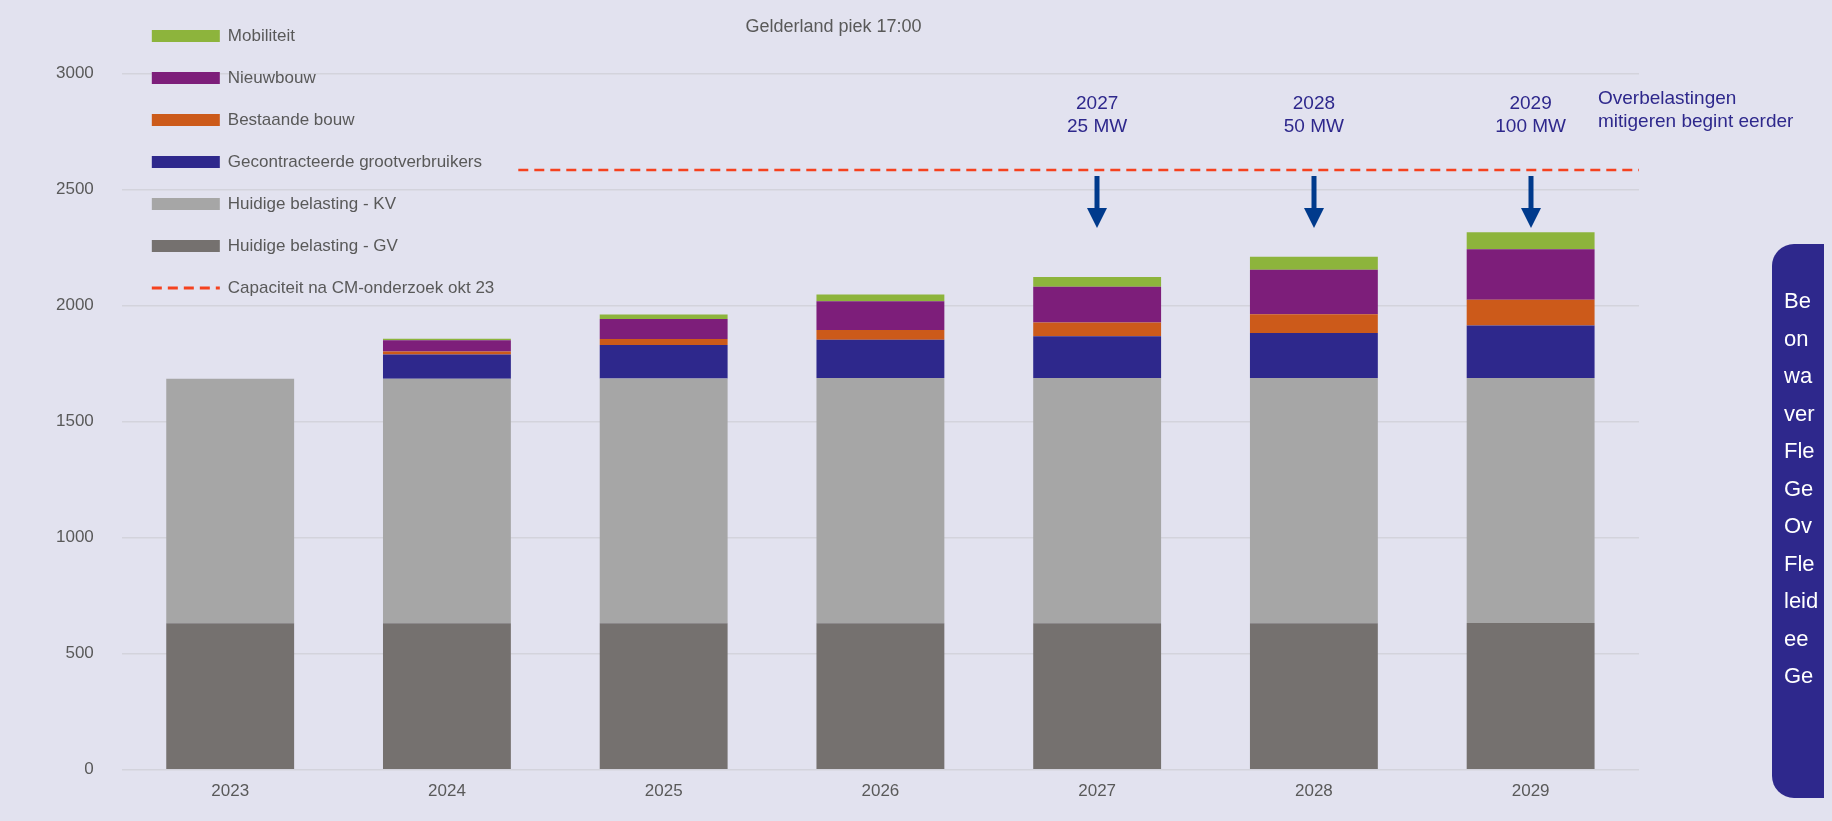 The image size is (1832, 821). I want to click on x-tick-label: 2023, so click(230, 790).